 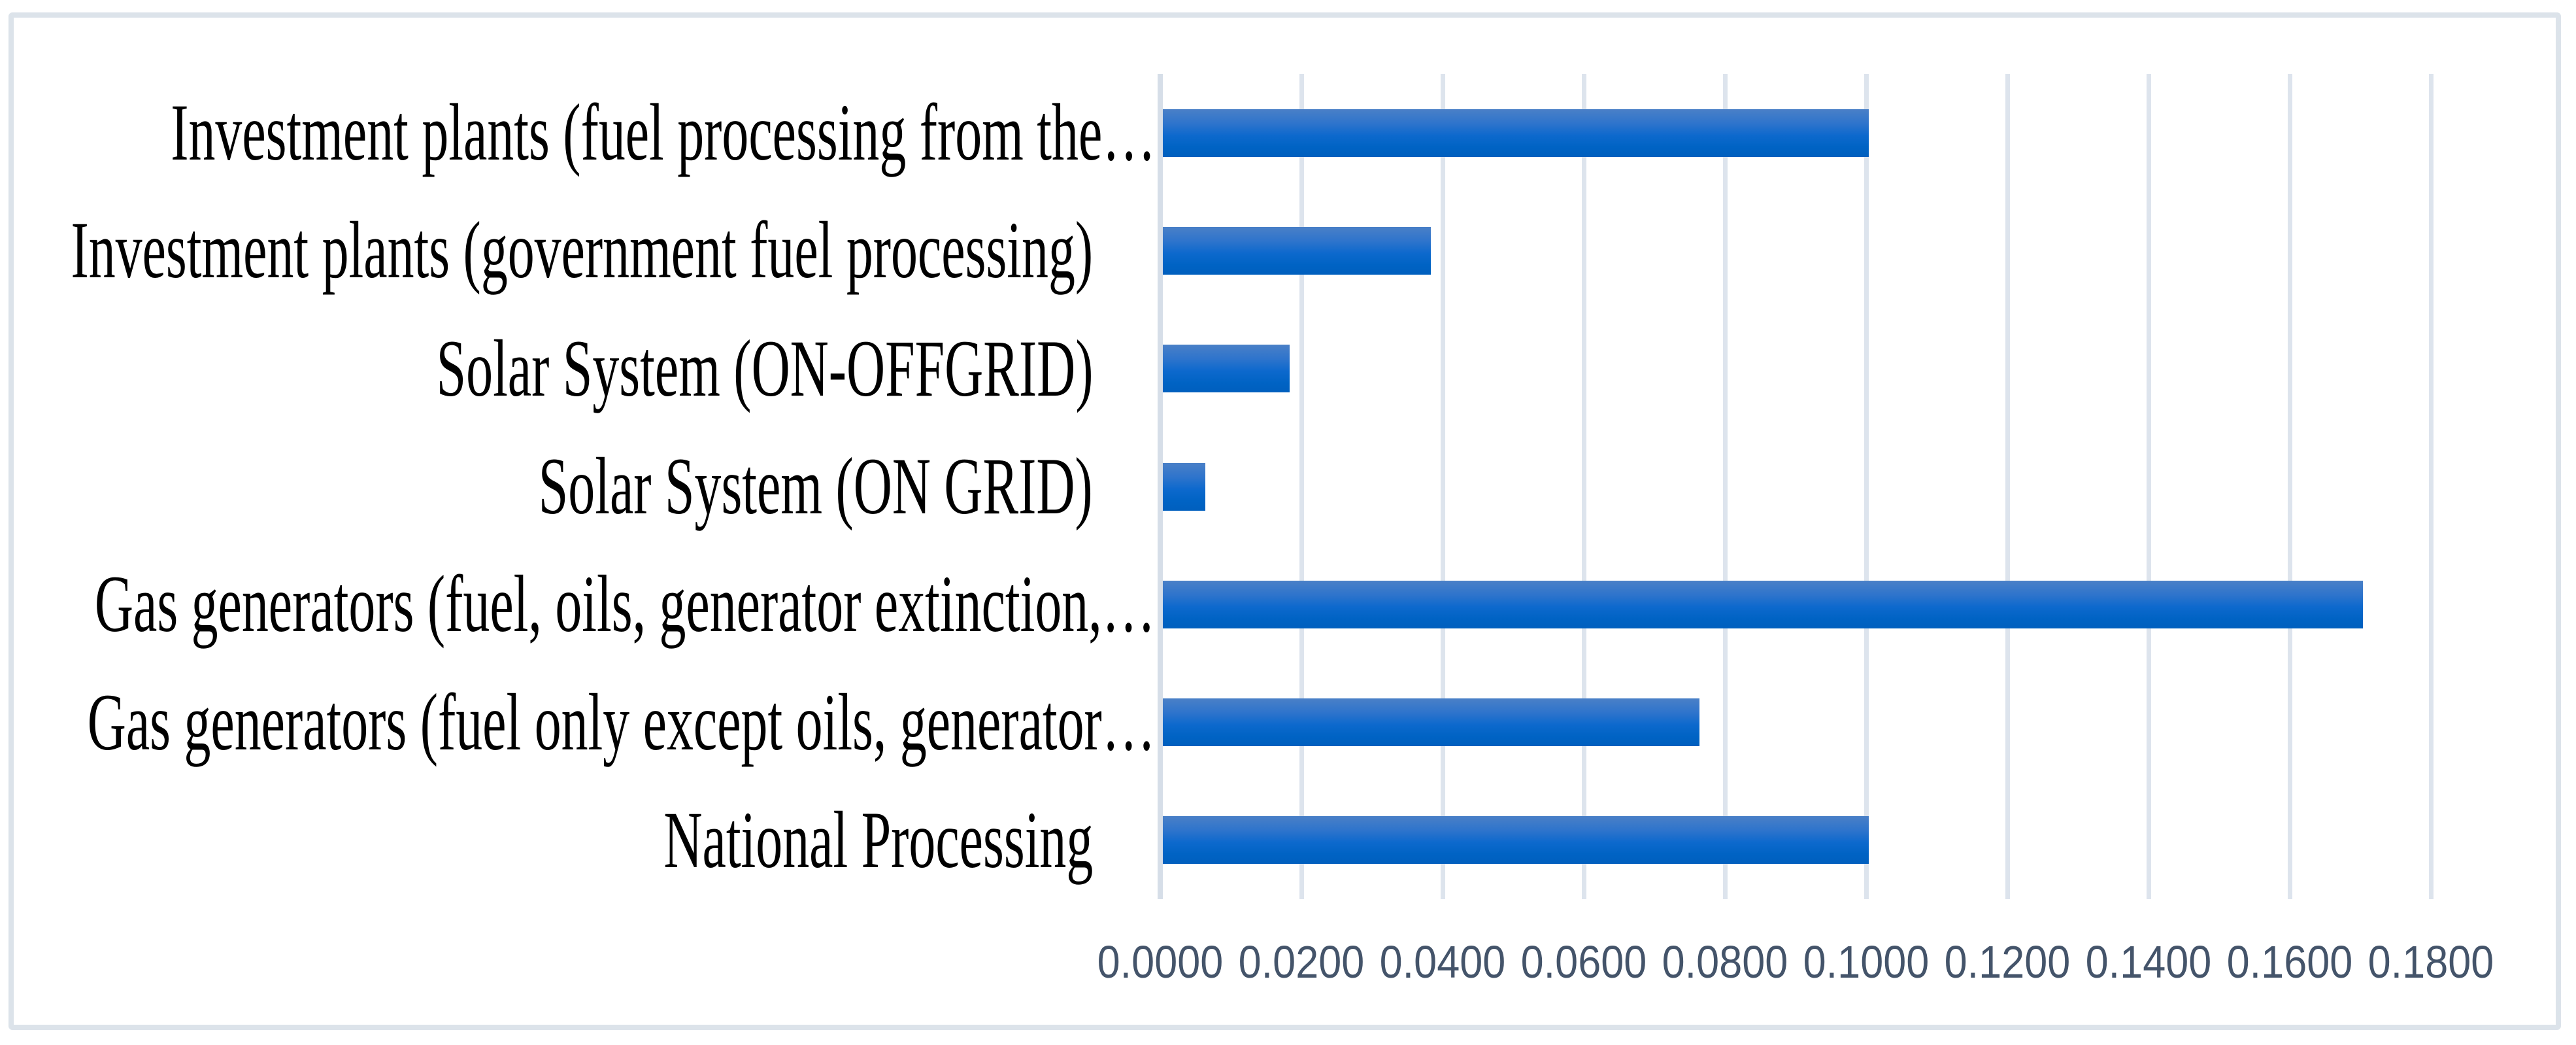 I want to click on value-axis-tick-label: 0.1800, so click(x=2431, y=961).